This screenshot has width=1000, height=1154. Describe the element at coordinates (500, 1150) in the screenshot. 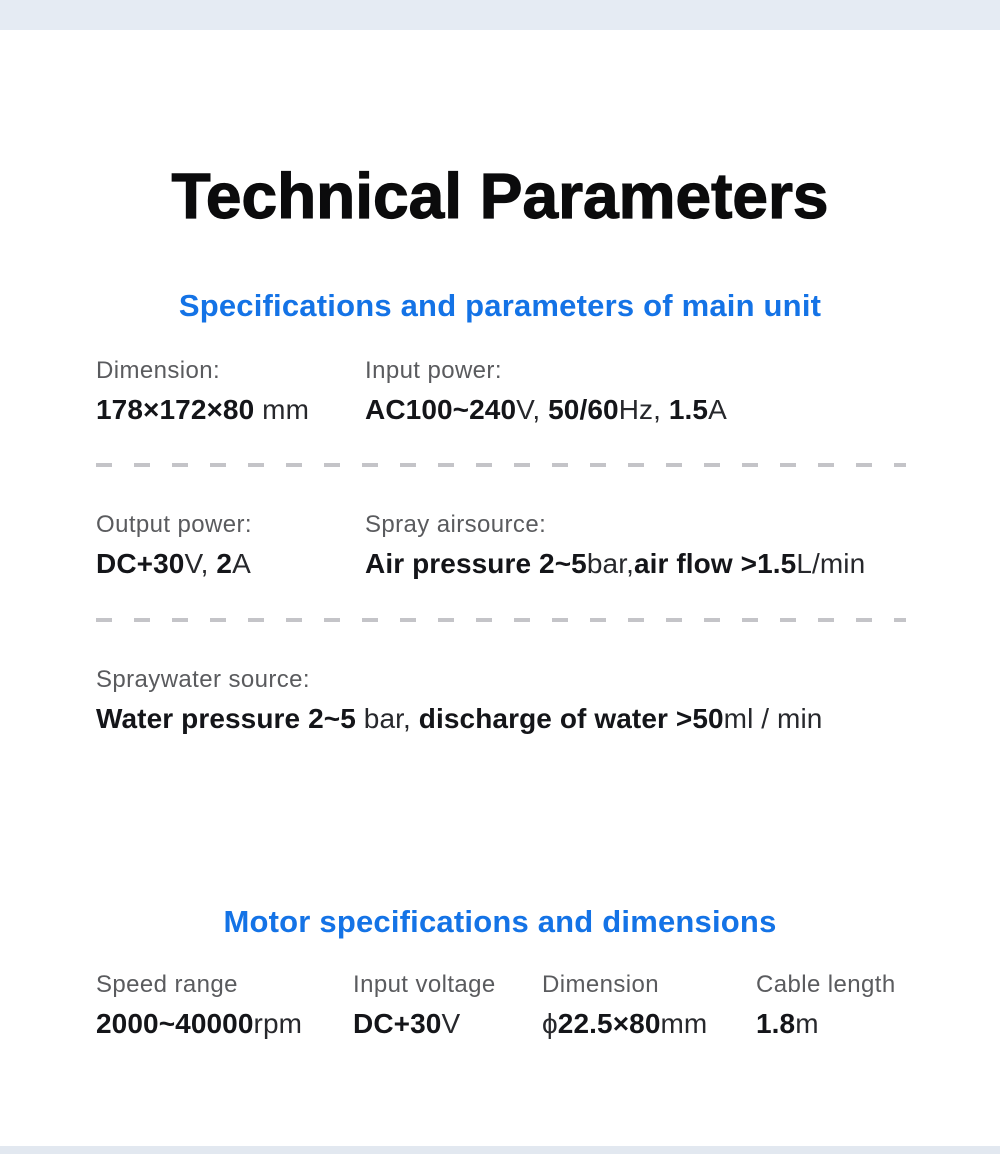

I see `bottom-bar` at that location.